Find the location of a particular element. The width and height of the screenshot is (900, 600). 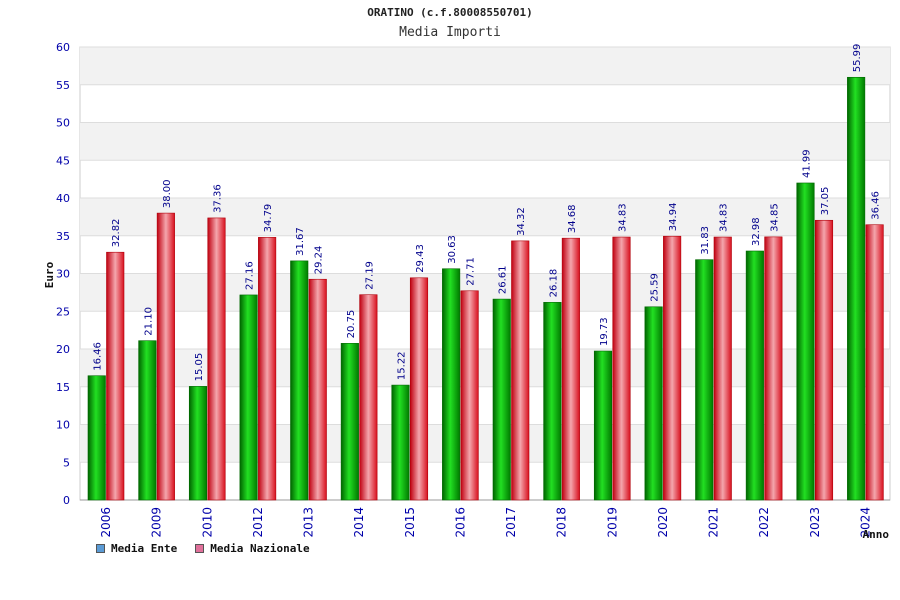

legend-item-media-nazionale: Media Nazionale is located at coordinates (252, 548).